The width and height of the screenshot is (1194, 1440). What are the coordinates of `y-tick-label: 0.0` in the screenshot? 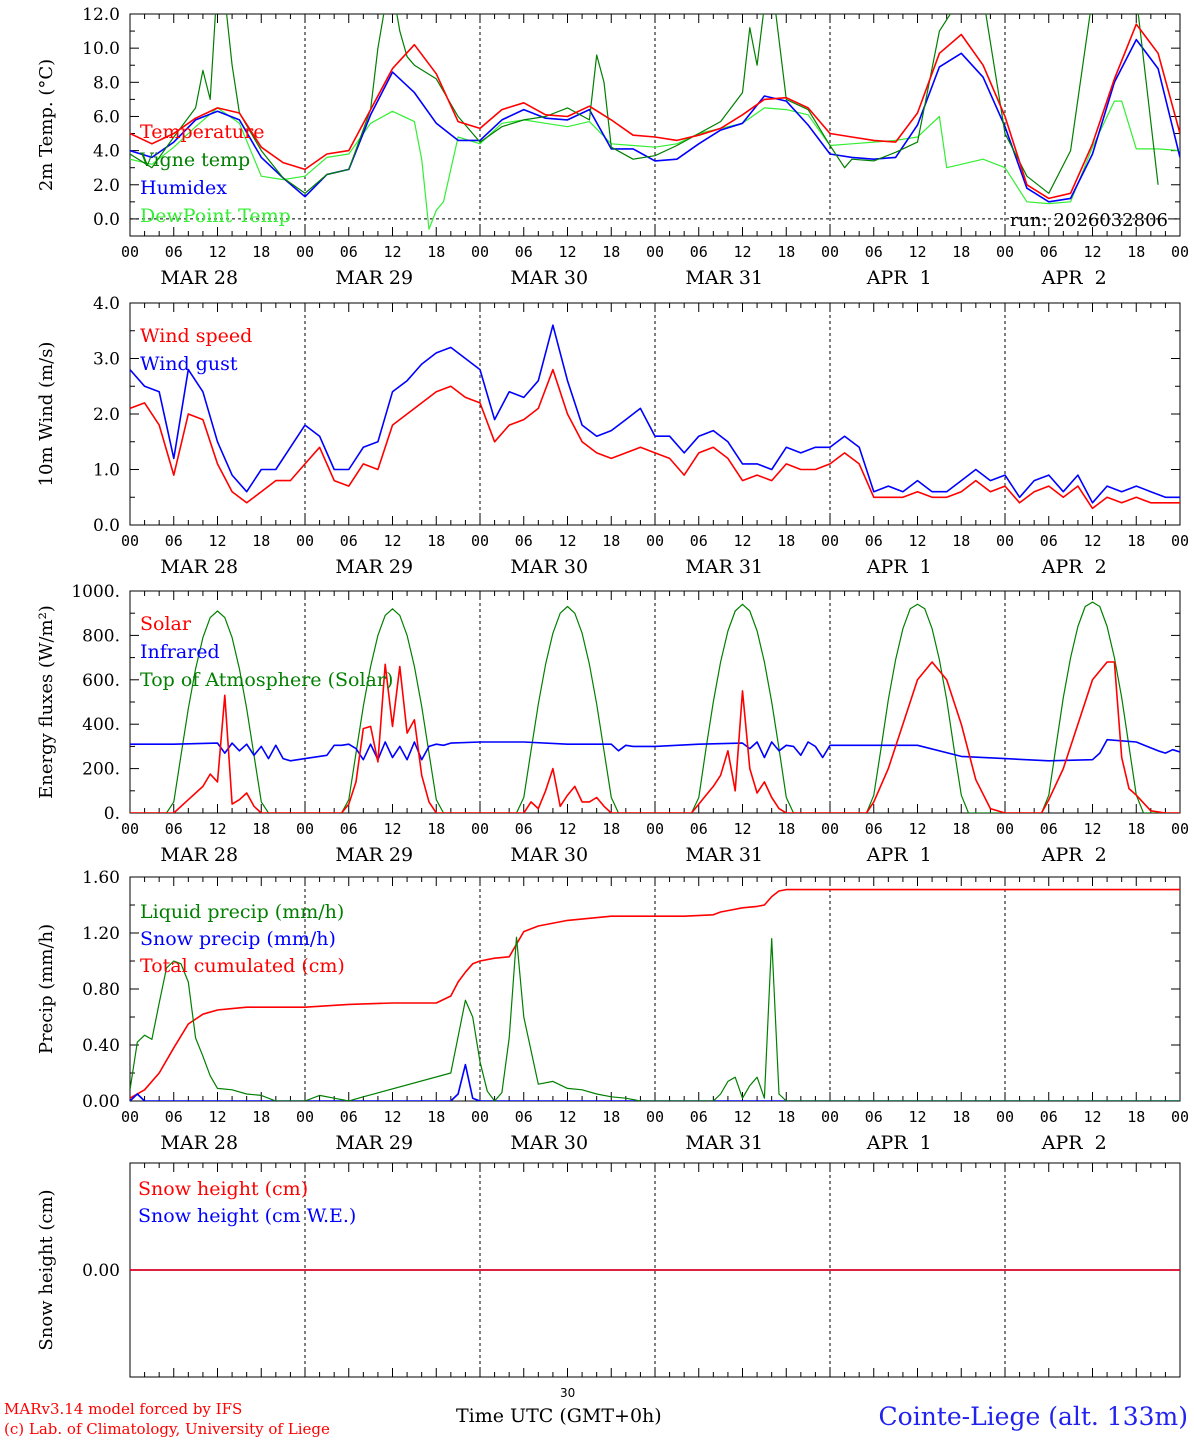 It's located at (106, 526).